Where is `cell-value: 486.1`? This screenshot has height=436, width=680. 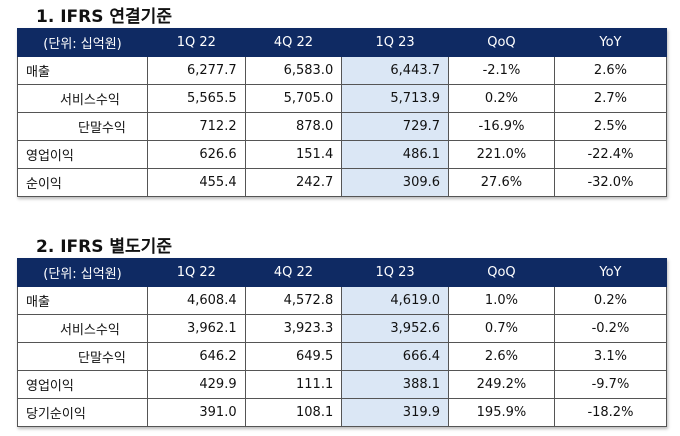
cell-value: 486.1 is located at coordinates (395, 154).